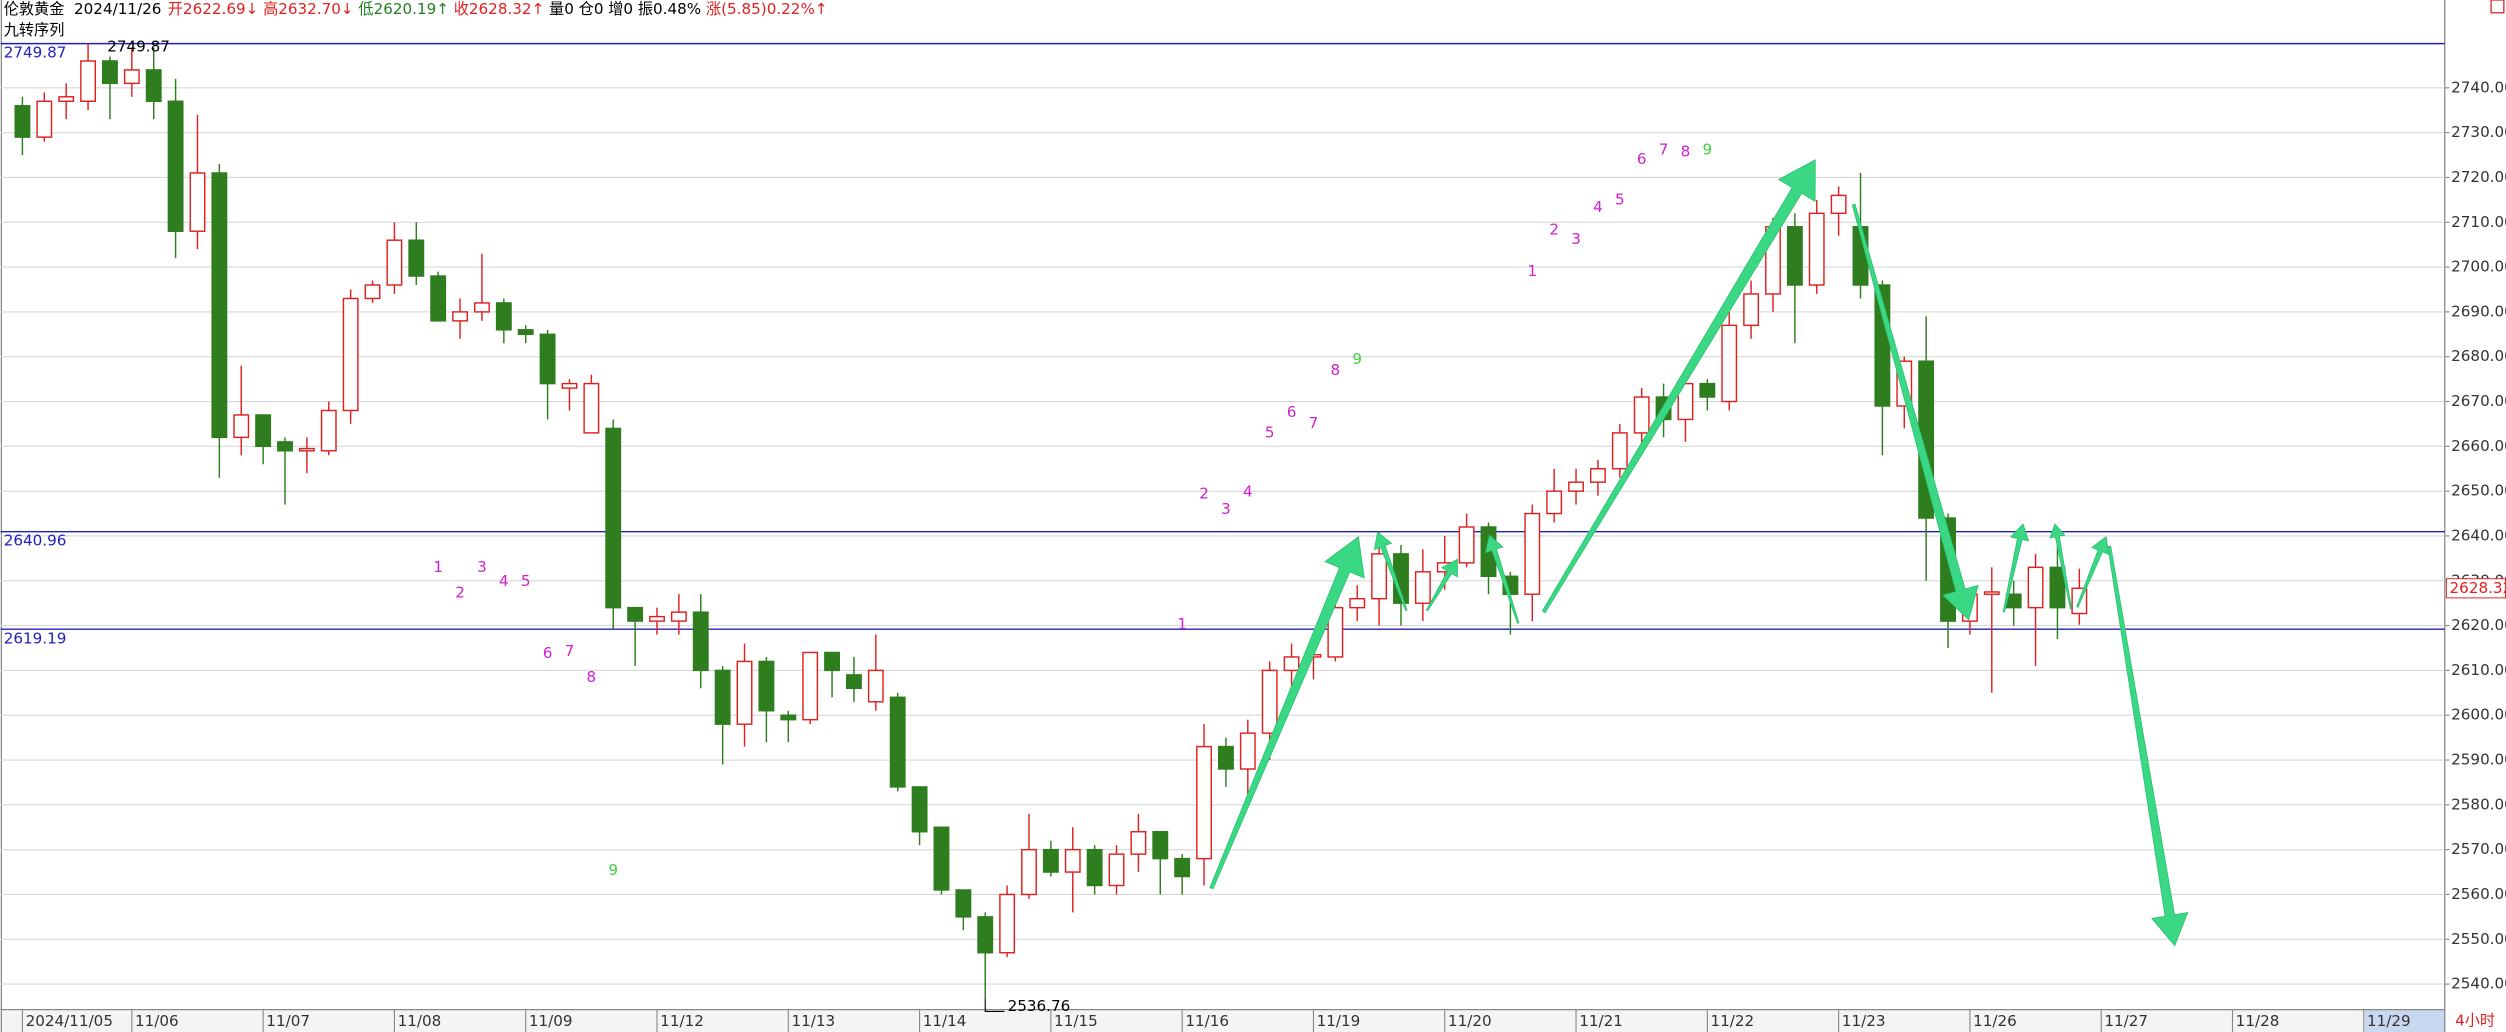 The image size is (2506, 1032). I want to click on x-tick-label: 11/22, so click(1733, 1021).